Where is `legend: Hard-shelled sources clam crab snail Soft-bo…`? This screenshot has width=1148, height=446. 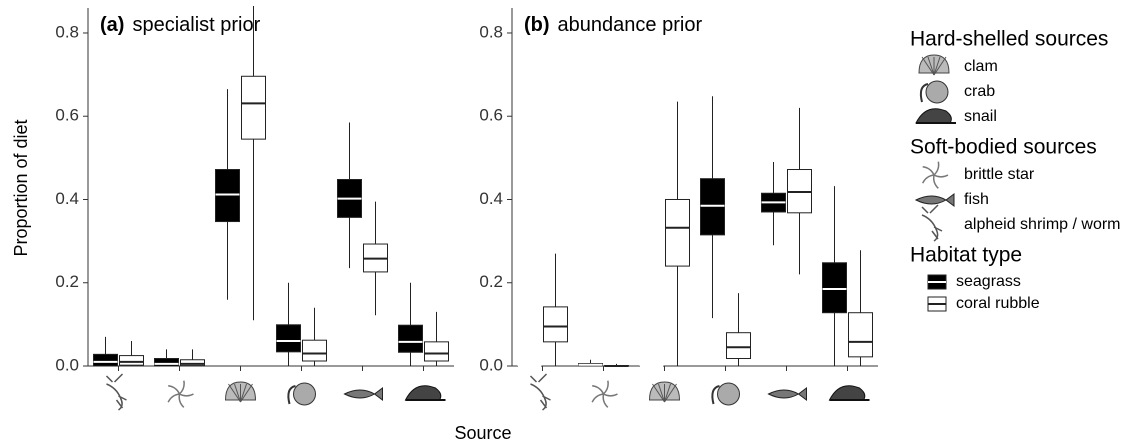 legend: Hard-shelled sources clam crab snail Soft-bo… is located at coordinates (1015, 170).